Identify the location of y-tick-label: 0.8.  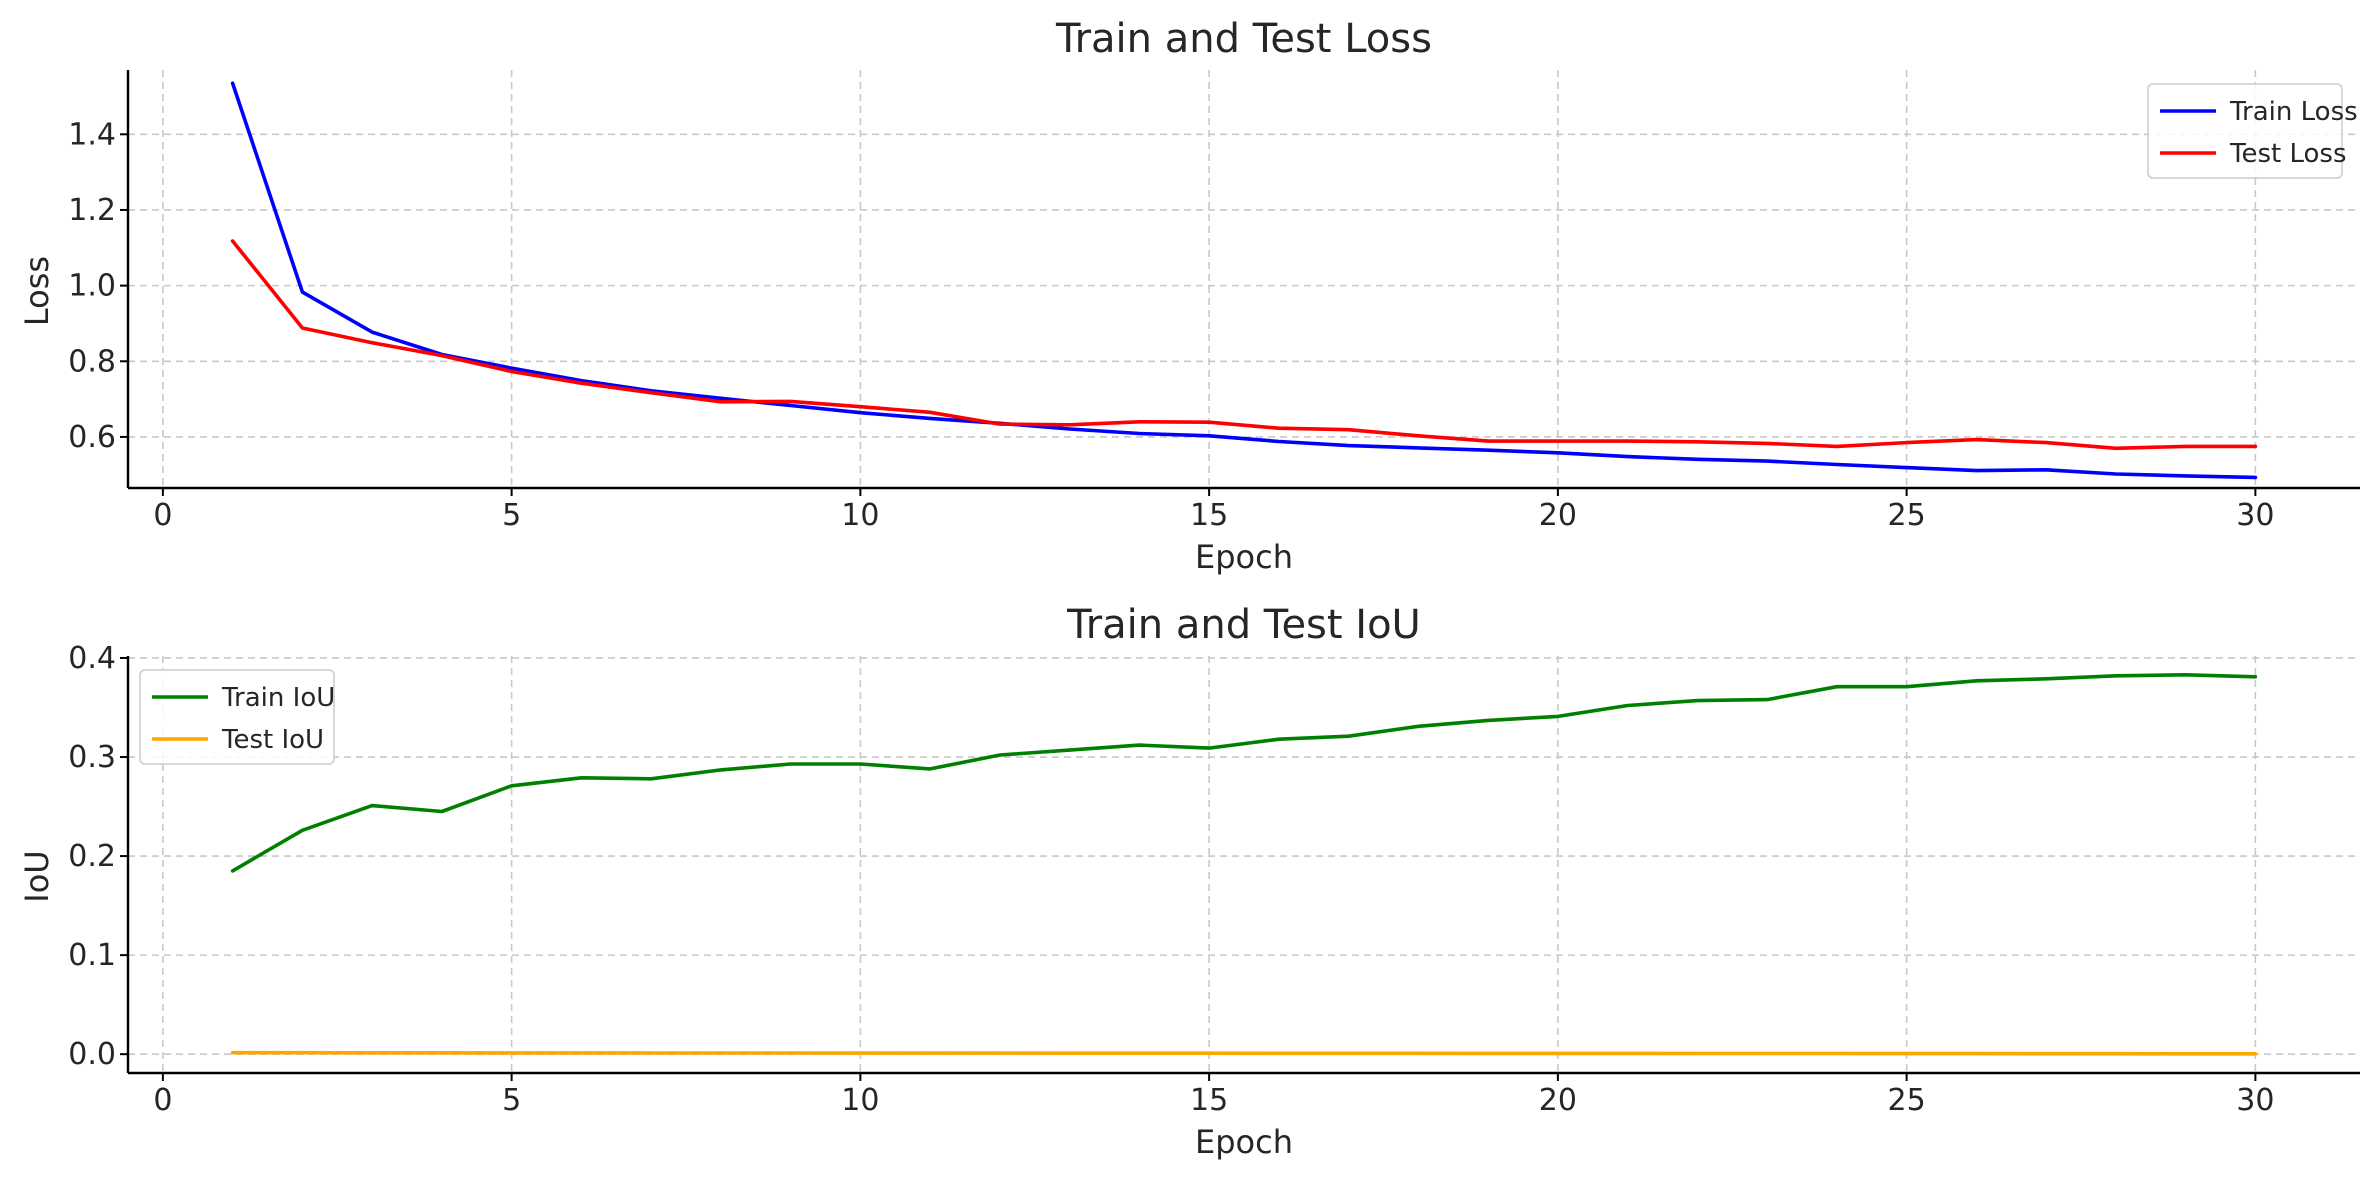
(92, 361).